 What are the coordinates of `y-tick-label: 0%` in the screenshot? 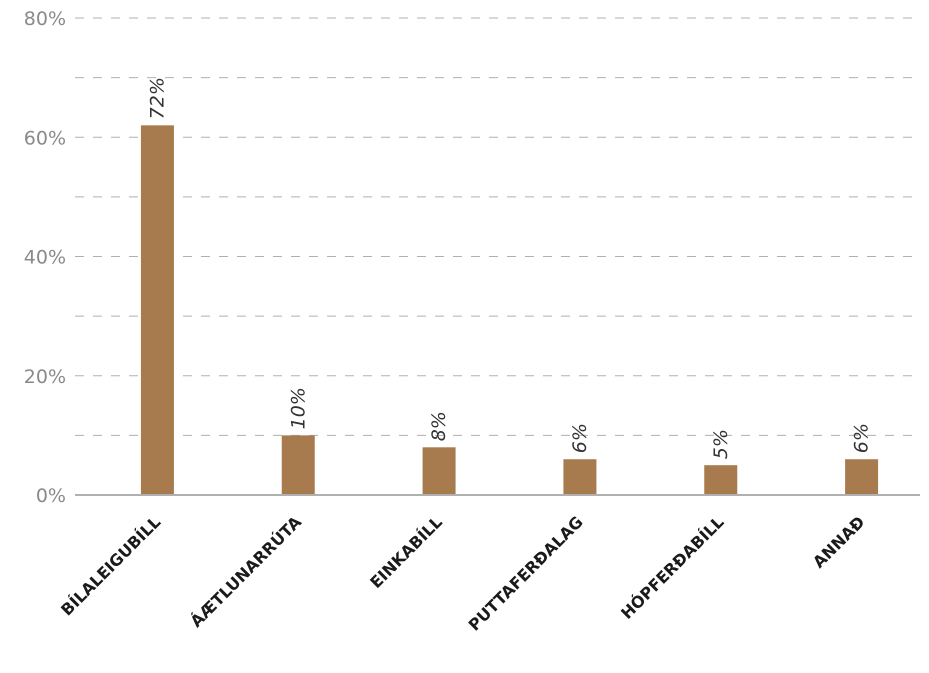 It's located at (51, 496).